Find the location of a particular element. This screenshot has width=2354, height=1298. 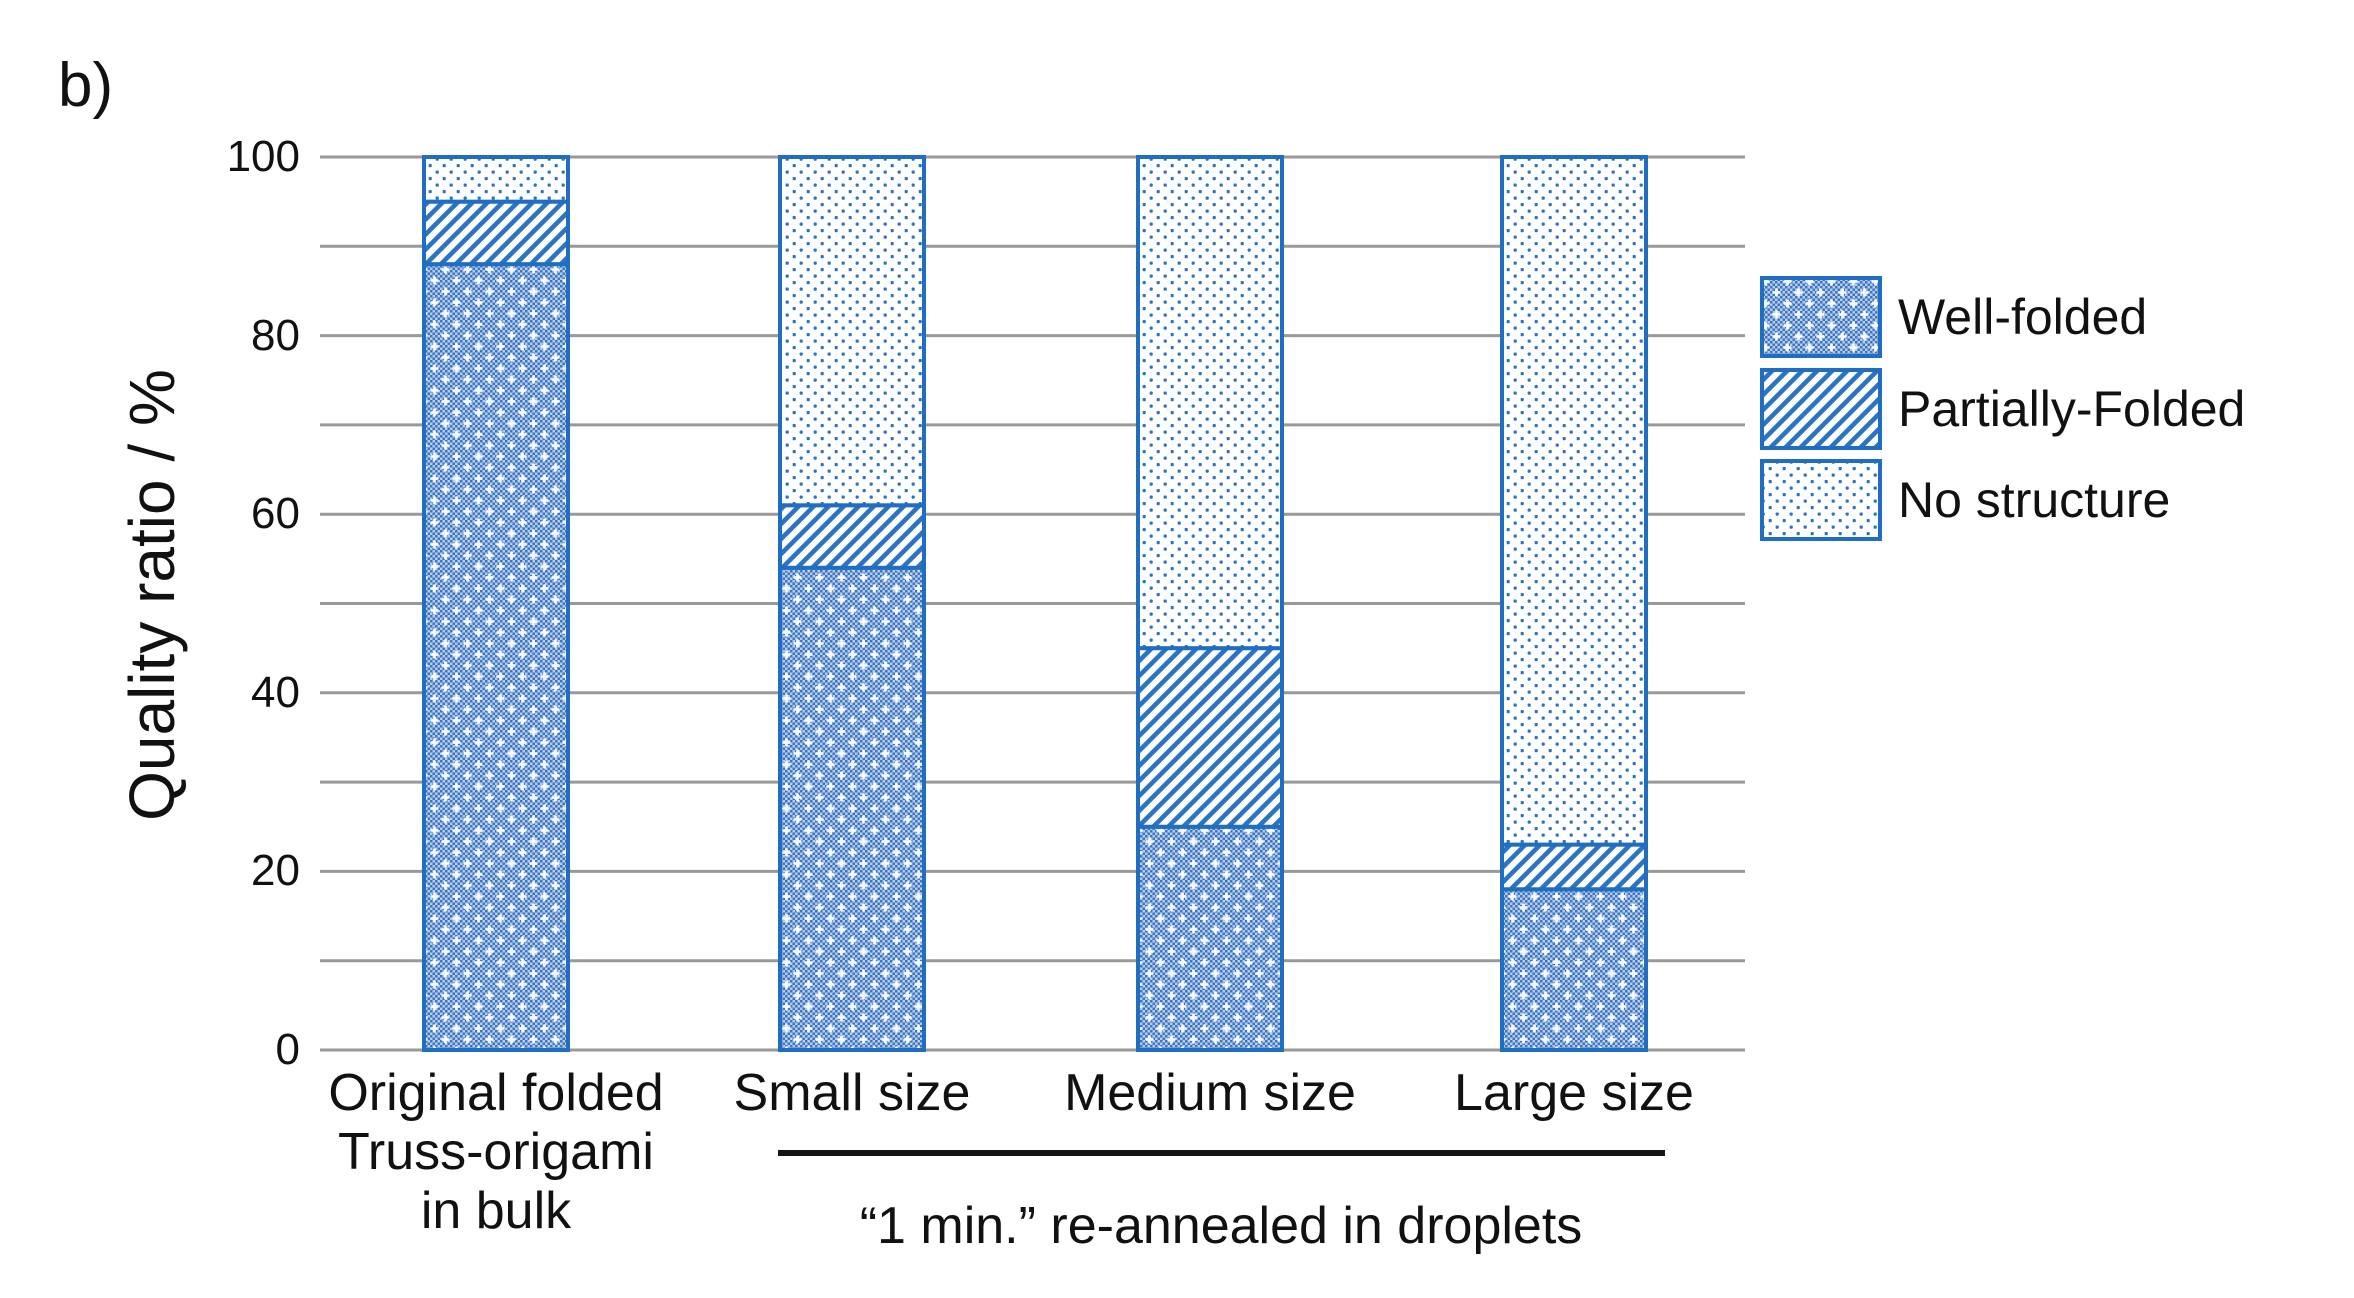

group-bracket-line is located at coordinates (1221, 1153).